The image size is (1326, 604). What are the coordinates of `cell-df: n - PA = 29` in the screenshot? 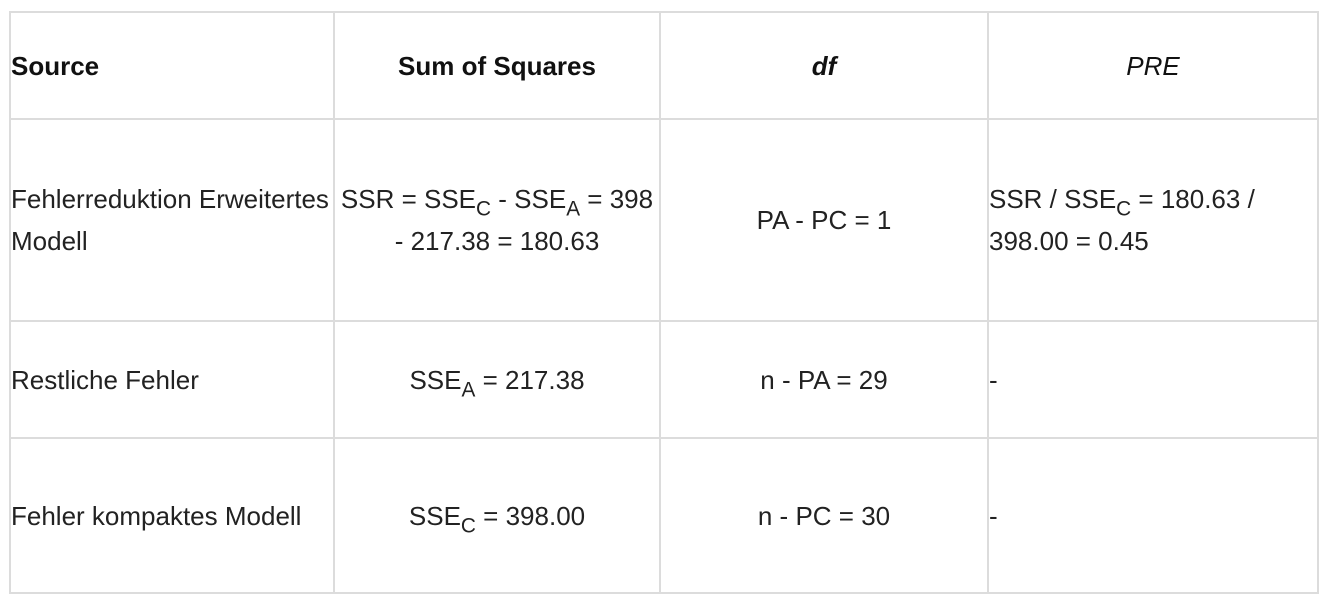 It's located at (824, 379).